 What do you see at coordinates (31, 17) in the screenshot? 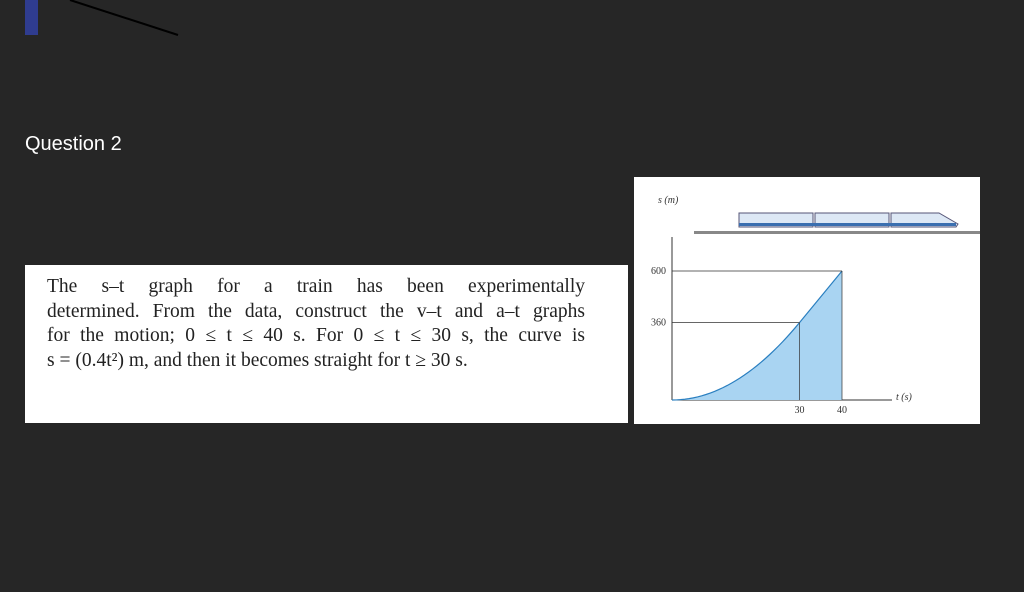
I see `accent-bar` at bounding box center [31, 17].